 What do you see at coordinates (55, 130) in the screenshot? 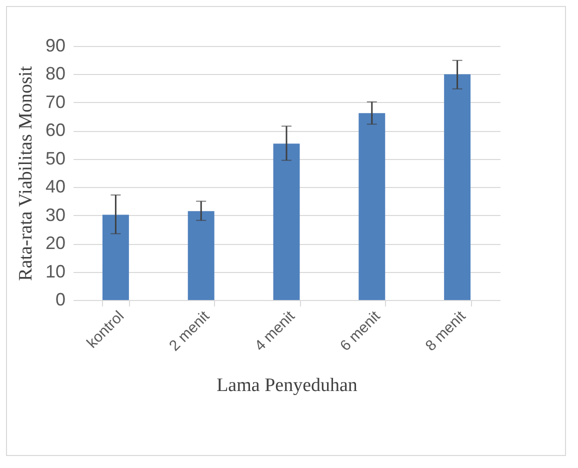
I see `y-tick-label: 60` at bounding box center [55, 130].